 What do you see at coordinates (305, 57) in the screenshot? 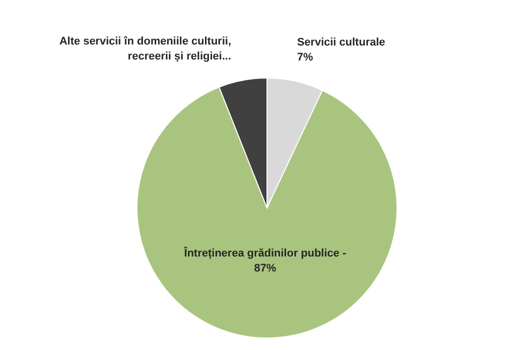
I see `data-label: 7%` at bounding box center [305, 57].